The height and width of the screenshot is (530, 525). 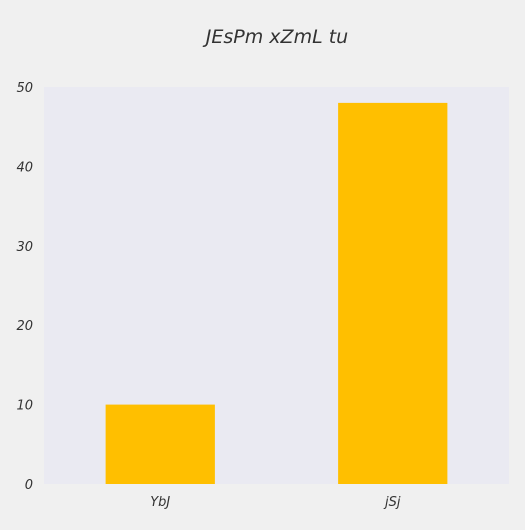 I want to click on y-tick-label: 10, so click(x=24, y=406).